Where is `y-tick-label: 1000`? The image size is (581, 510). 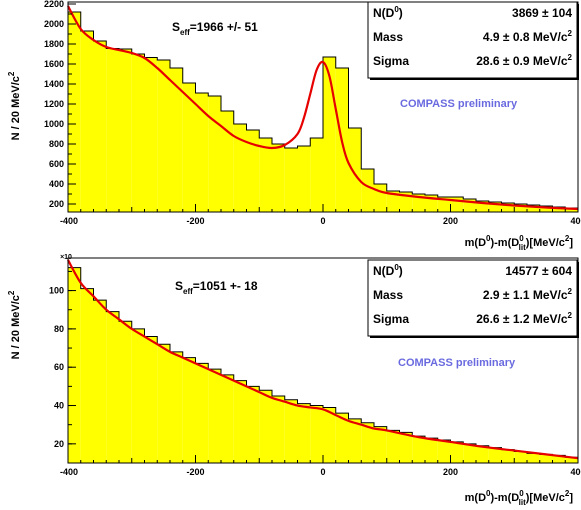 y-tick-label: 1000 is located at coordinates (54, 124).